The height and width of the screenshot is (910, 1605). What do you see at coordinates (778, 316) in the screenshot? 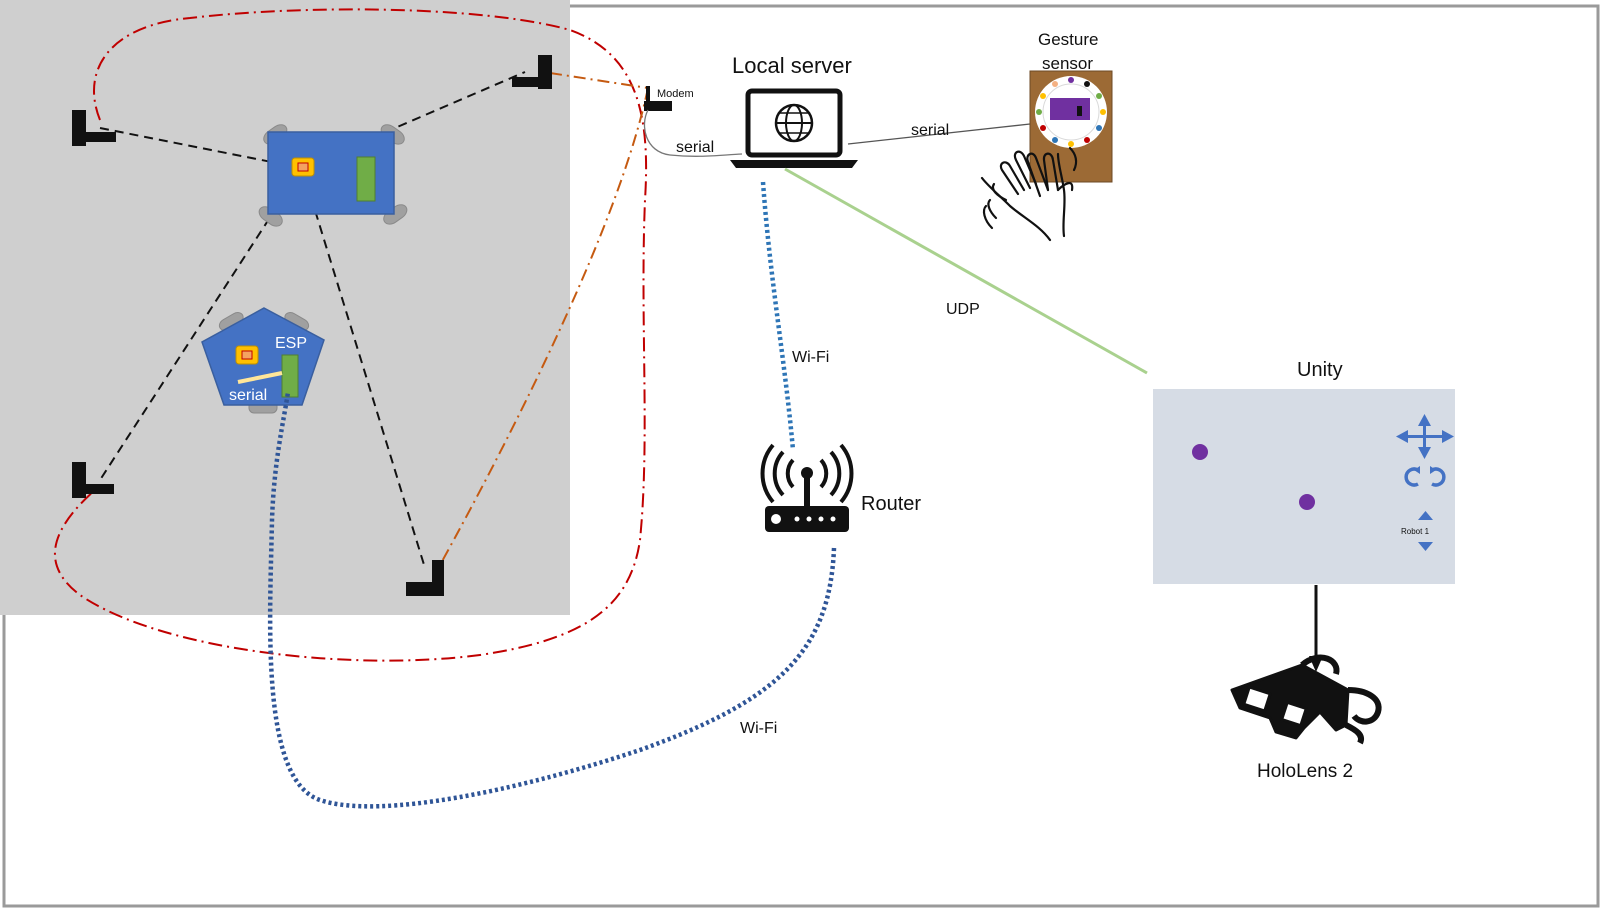
I see `wifi-link-upper` at bounding box center [778, 316].